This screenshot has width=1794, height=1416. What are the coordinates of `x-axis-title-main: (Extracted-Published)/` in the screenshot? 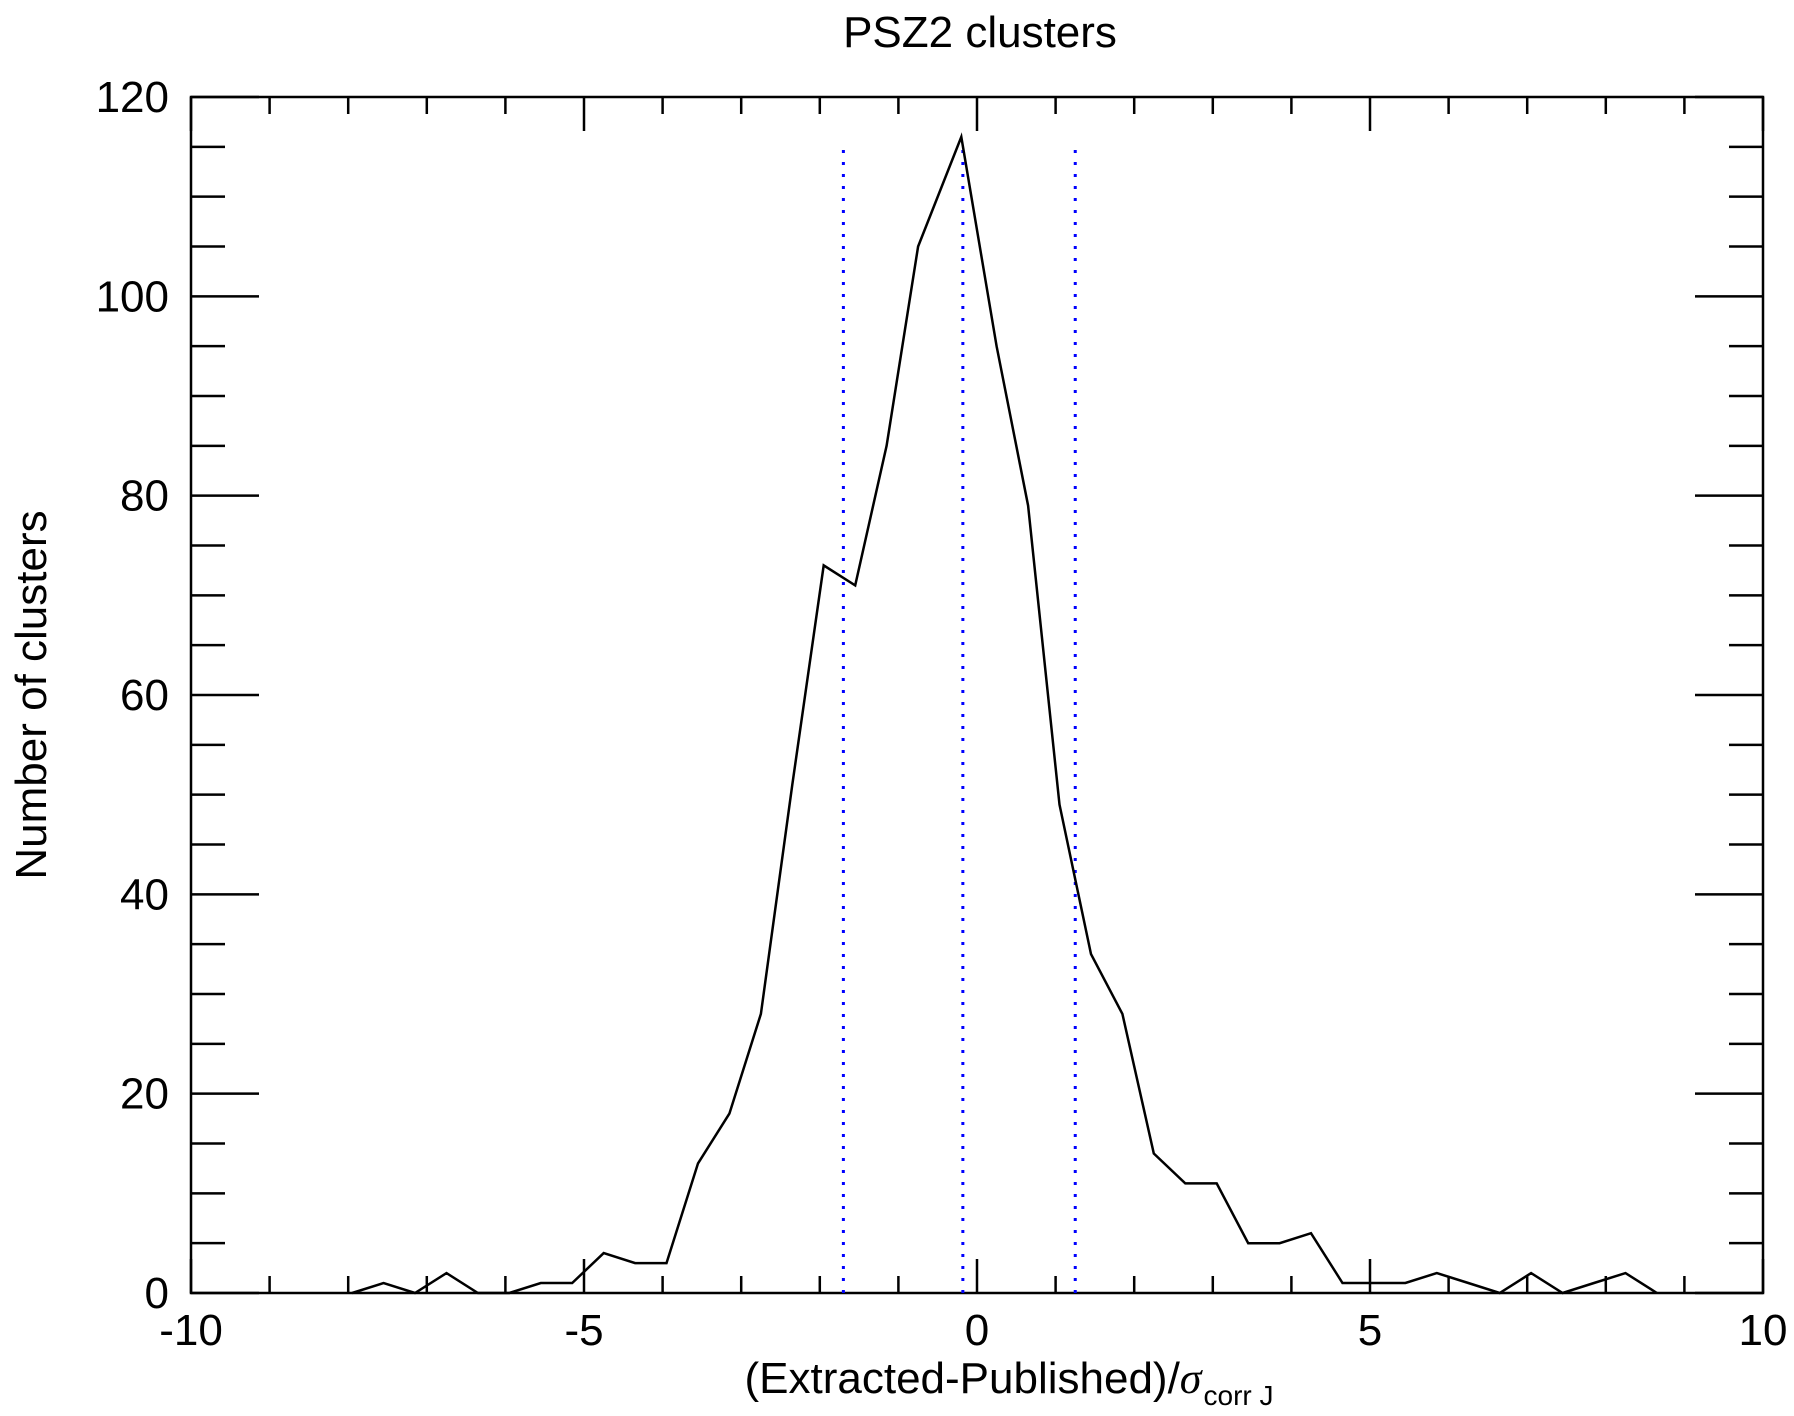 It's located at (963, 1378).